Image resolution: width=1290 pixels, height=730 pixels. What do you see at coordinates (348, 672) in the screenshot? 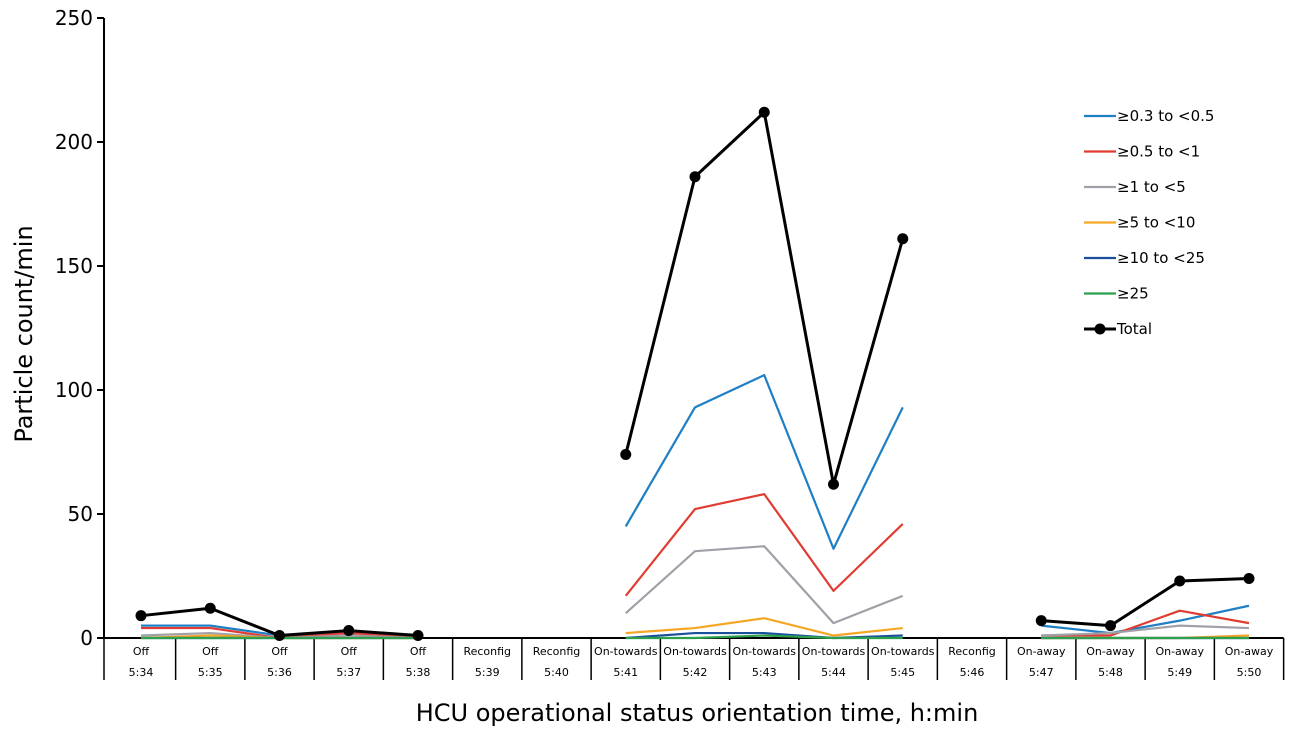
I see `category-time-label: 5:37` at bounding box center [348, 672].